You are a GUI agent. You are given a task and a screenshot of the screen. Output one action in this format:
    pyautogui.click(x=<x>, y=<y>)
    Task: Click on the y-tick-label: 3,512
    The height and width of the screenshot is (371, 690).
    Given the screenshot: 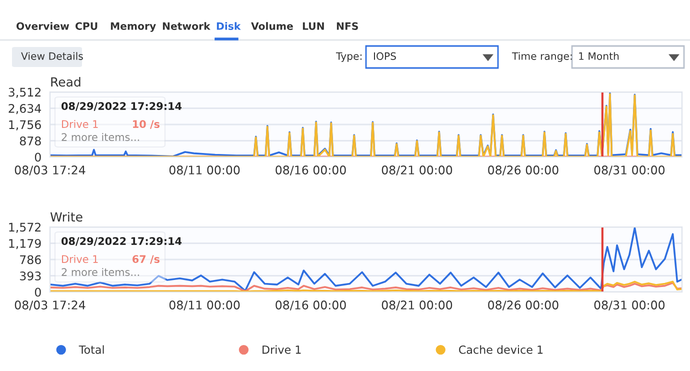 What is the action you would take?
    pyautogui.click(x=24, y=93)
    